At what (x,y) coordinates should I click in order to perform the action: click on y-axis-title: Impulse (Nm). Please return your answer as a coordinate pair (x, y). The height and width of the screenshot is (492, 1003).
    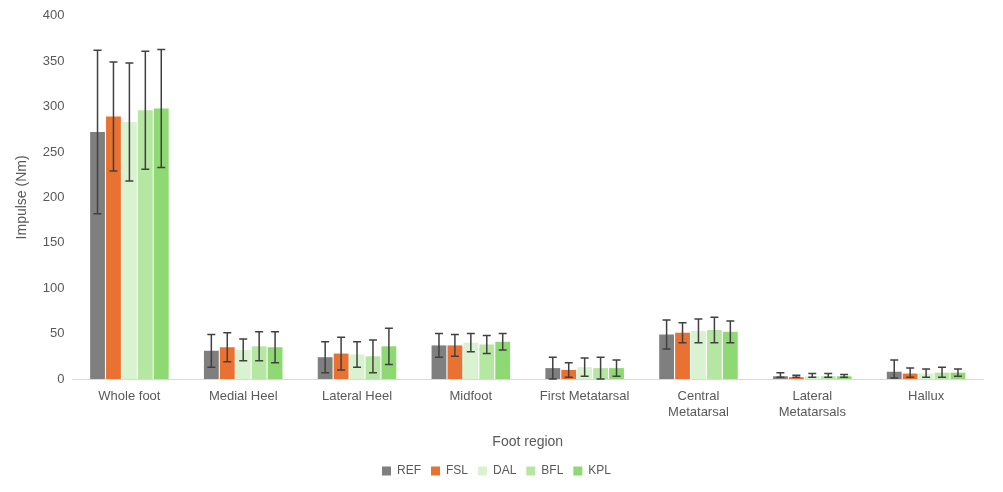
    Looking at the image, I should click on (21, 197).